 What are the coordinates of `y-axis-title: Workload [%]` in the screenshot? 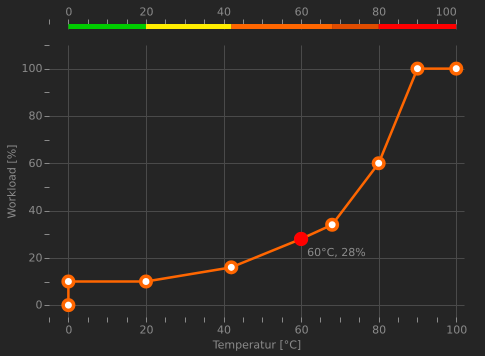 It's located at (12, 181).